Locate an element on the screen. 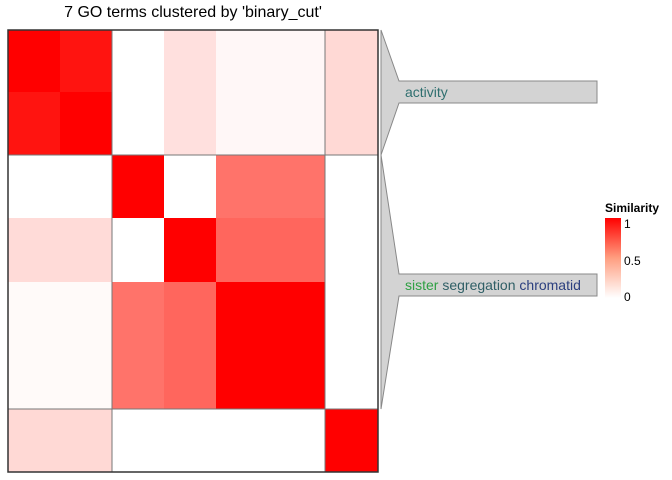 This screenshot has height=480, width=672. keyword-activity: activity is located at coordinates (426, 92).